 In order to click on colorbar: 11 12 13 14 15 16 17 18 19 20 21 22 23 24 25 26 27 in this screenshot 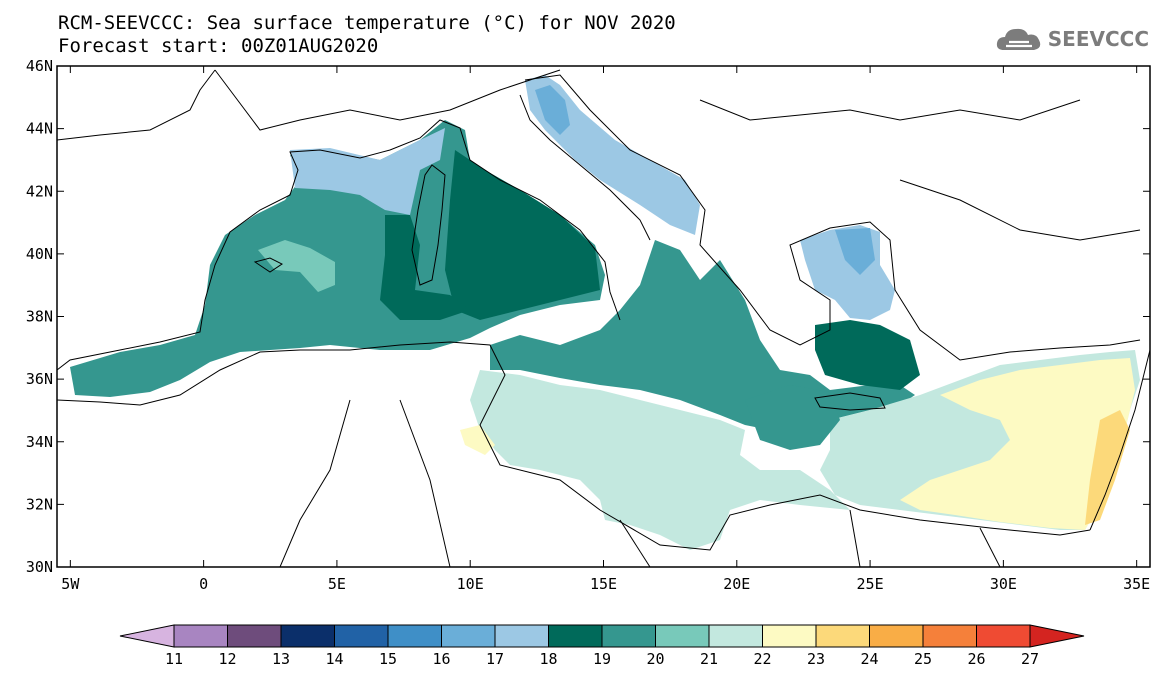, I will do `click(602, 646)`.